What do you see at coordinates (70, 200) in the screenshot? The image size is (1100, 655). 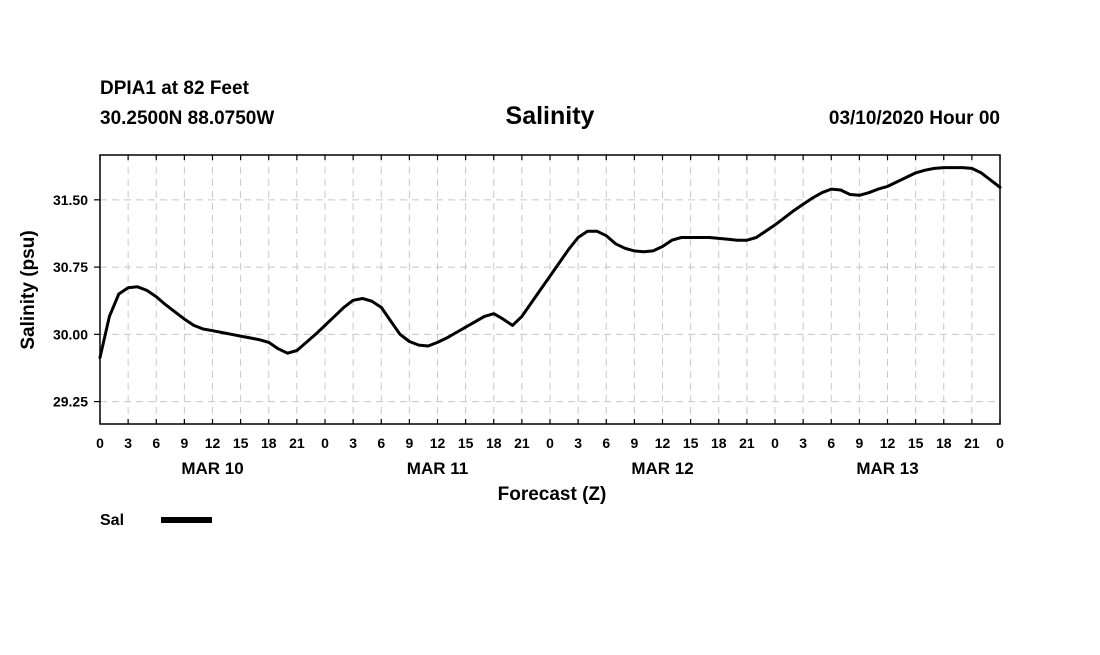 I see `y-tick-label: 31.50` at bounding box center [70, 200].